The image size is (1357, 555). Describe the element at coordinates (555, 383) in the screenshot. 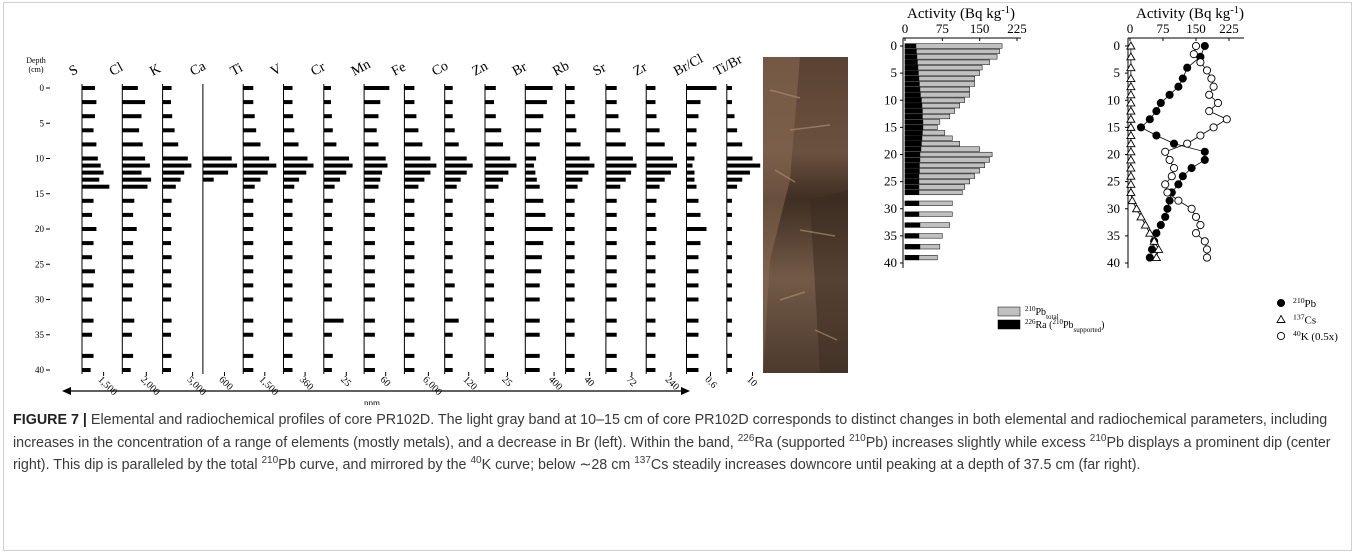

I see `x-tick-label: 400` at that location.